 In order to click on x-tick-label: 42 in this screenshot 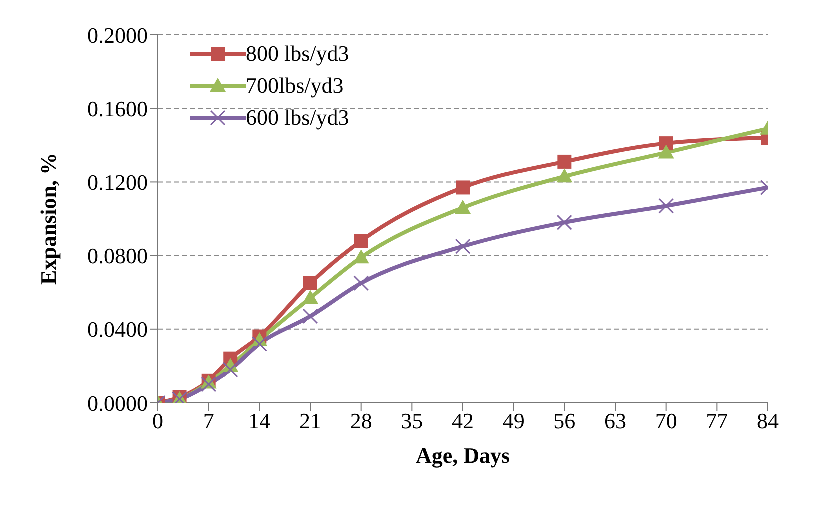, I will do `click(463, 421)`.